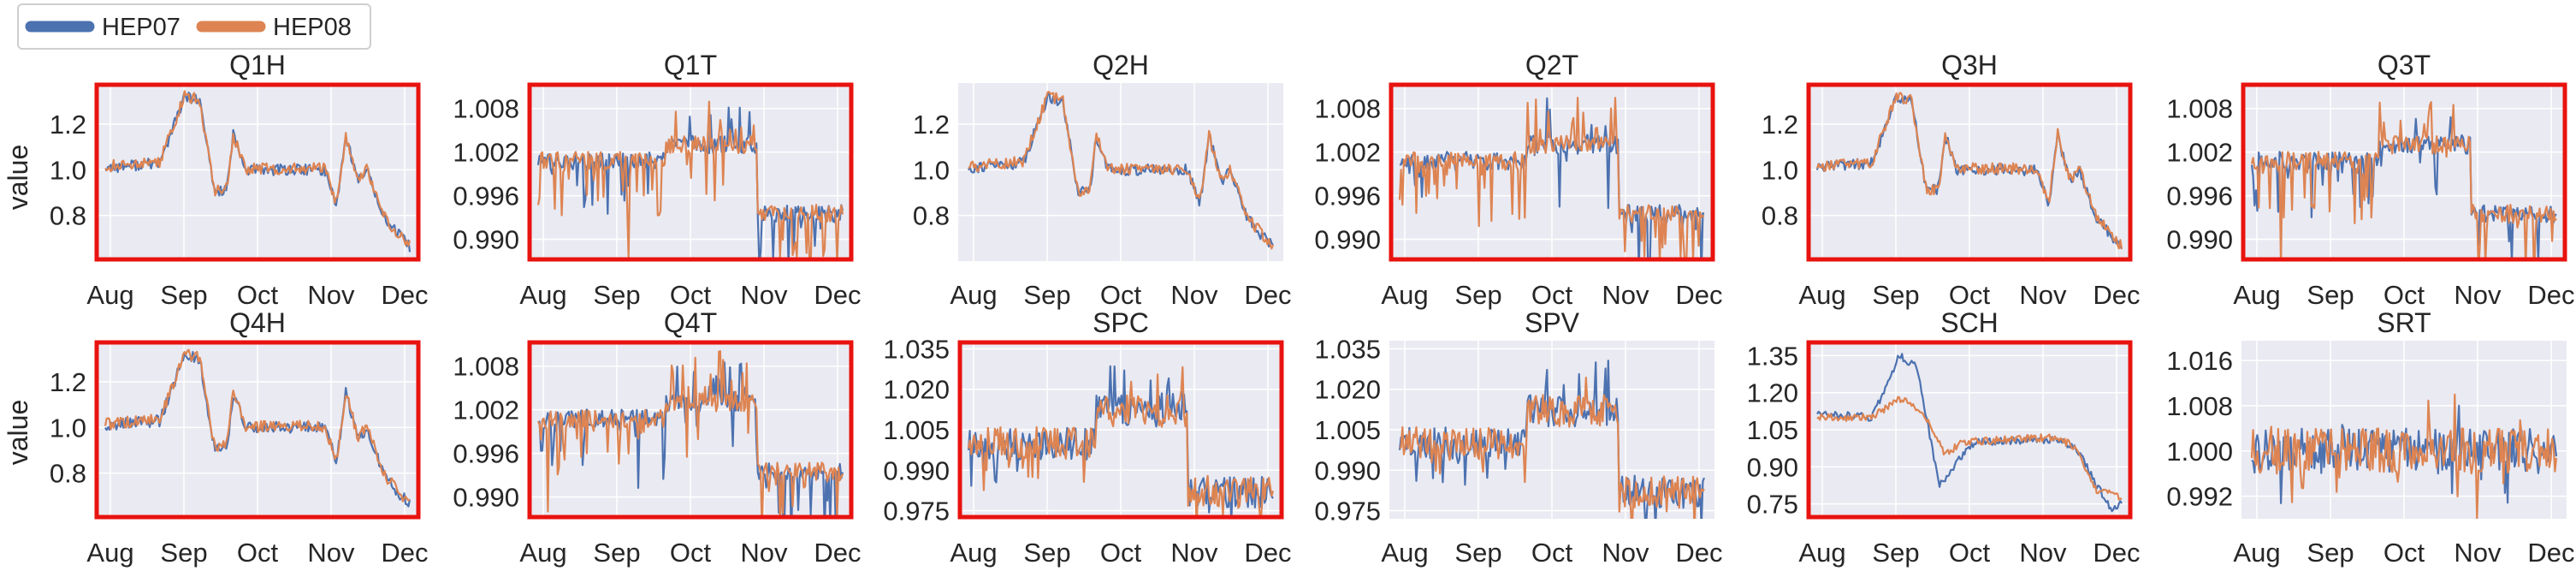  Describe the element at coordinates (257, 322) in the screenshot. I see `subplot-title: Q4H` at that location.